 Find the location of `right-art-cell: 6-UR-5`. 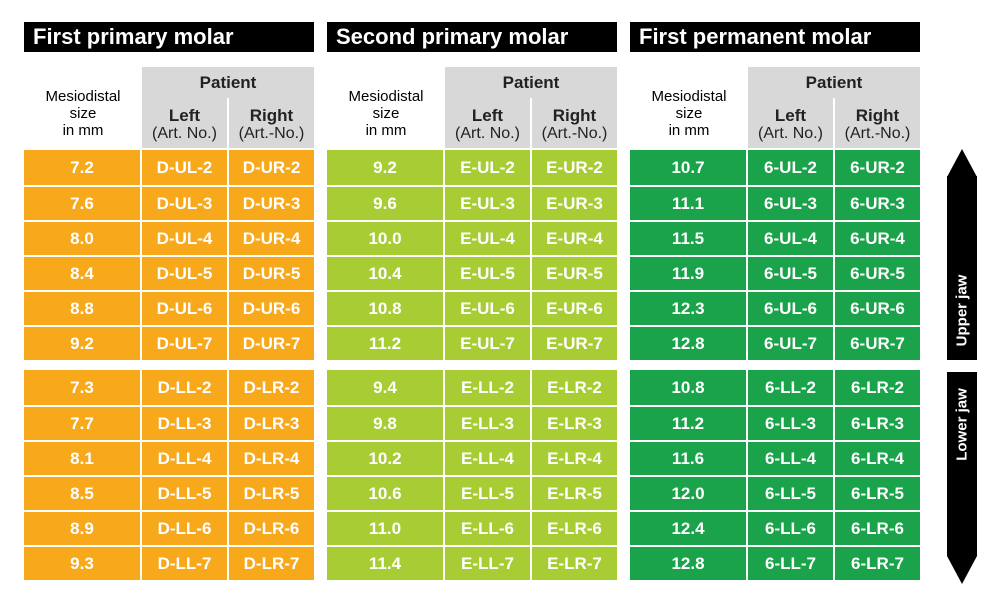

right-art-cell: 6-UR-5 is located at coordinates (877, 272).